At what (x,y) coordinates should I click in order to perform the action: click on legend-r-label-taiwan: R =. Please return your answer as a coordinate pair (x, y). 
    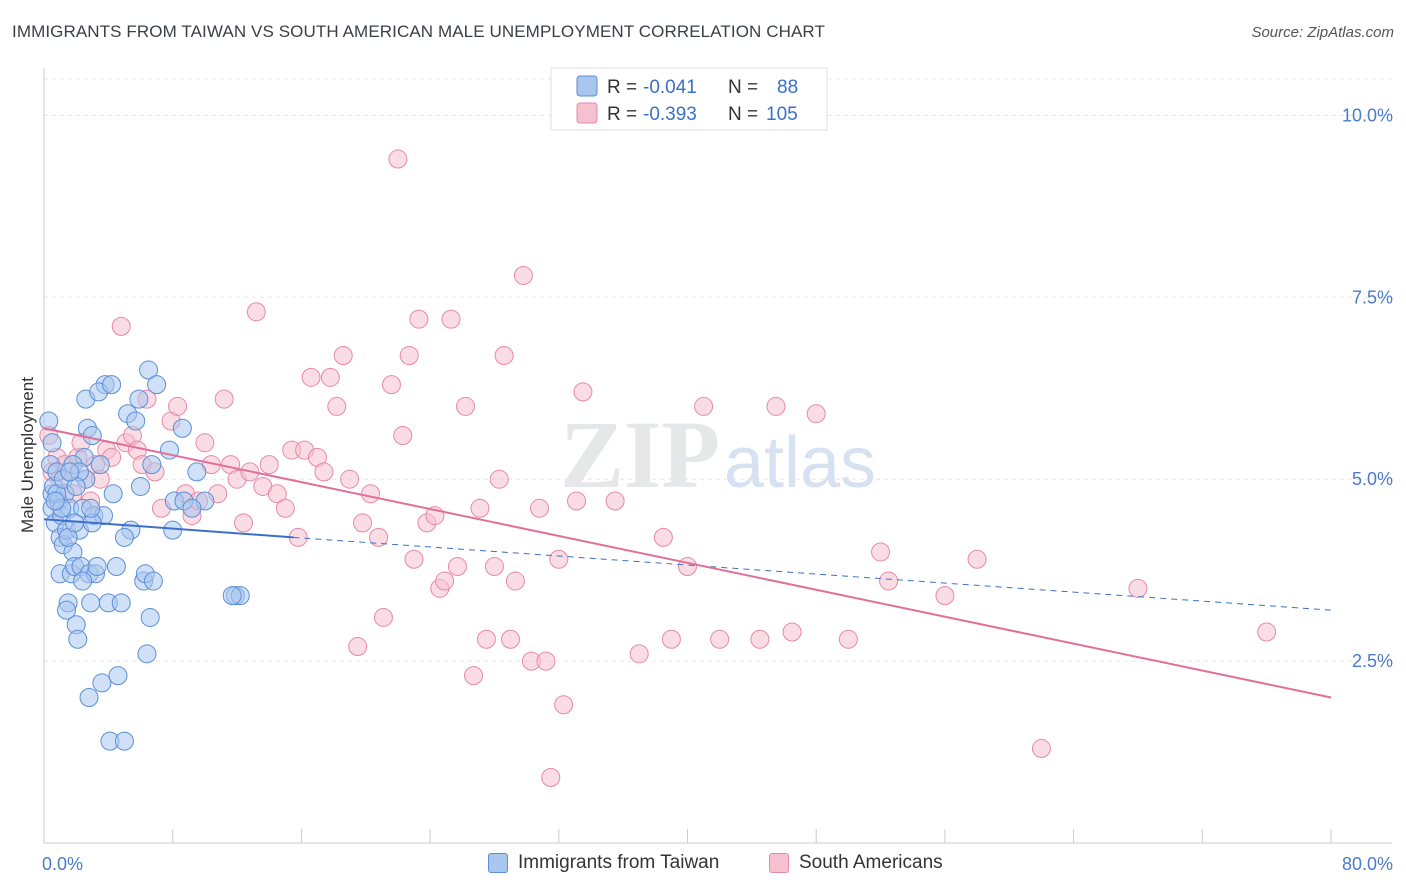
    Looking at the image, I should click on (622, 87).